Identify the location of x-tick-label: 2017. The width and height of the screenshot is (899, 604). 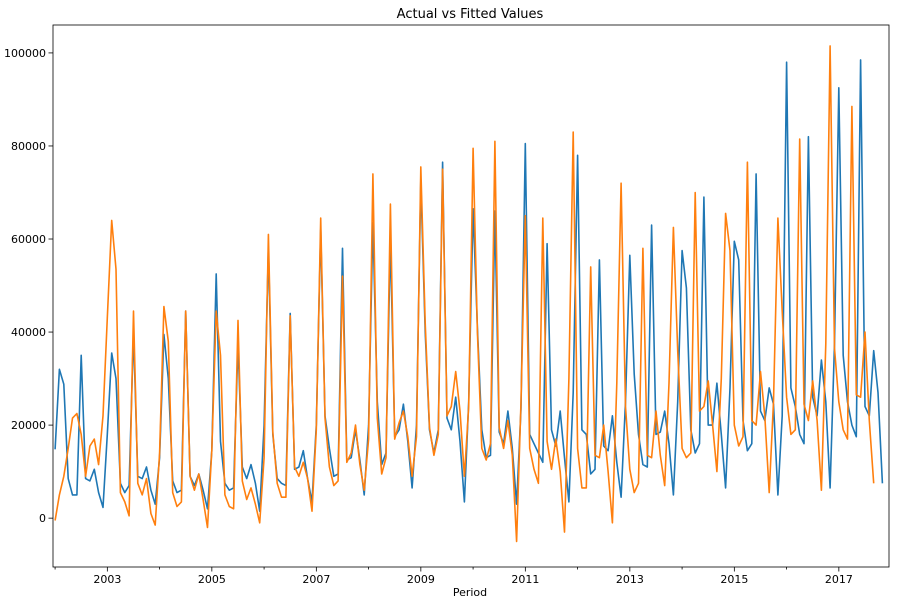
(839, 579).